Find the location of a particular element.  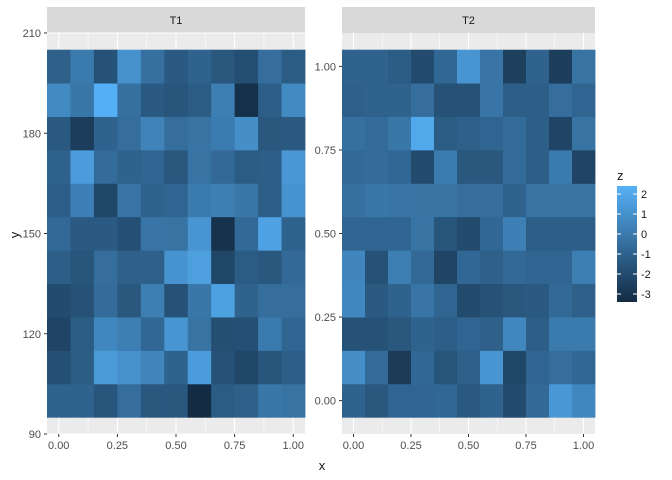

legend-tick-label: 0 is located at coordinates (644, 235).